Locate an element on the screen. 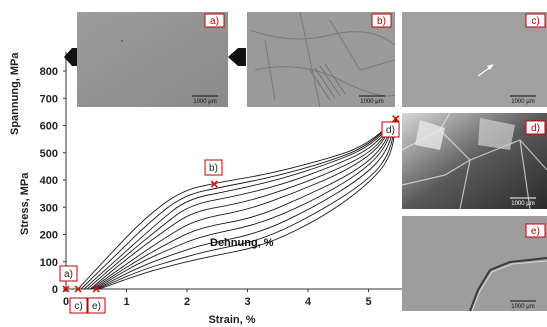  marker: a) is located at coordinates (68, 279).